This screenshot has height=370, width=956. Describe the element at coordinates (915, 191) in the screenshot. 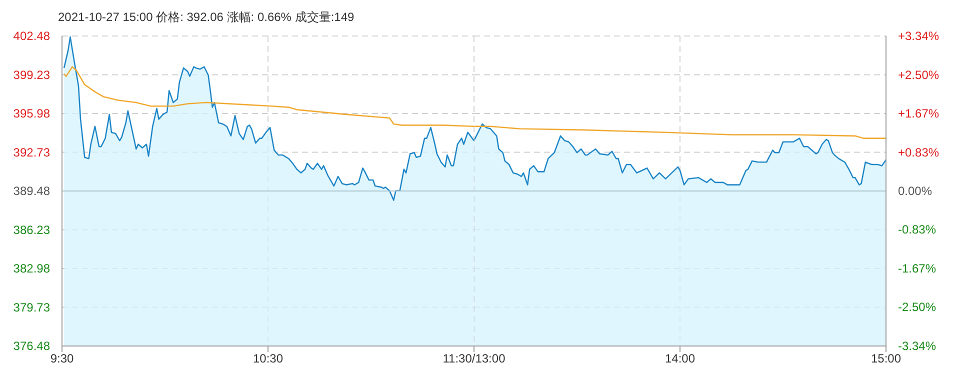

I see `text: 0.00%` at that location.